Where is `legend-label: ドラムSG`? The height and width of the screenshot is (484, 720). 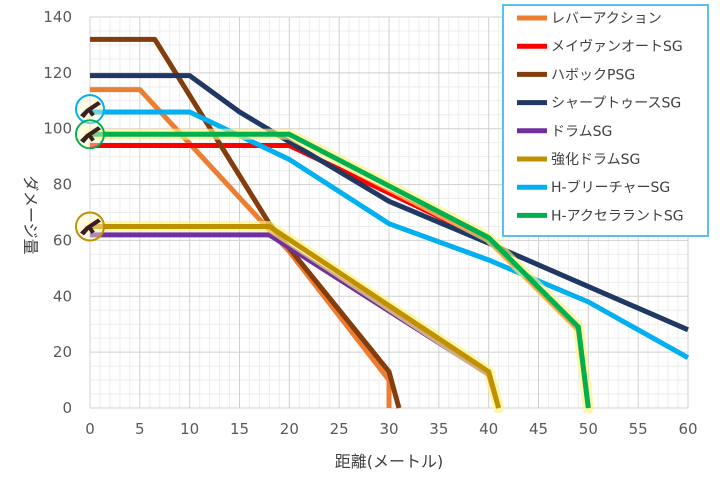
legend-label: ドラムSG is located at coordinates (581, 132).